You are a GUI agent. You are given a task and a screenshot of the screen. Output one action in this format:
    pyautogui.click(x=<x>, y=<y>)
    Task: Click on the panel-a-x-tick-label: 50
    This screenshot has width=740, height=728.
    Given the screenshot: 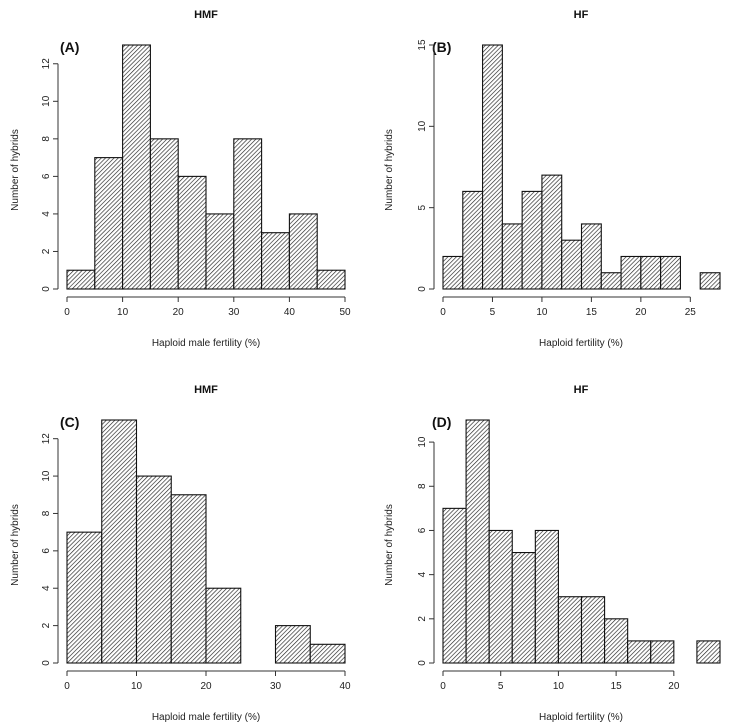 What is the action you would take?
    pyautogui.click(x=345, y=312)
    